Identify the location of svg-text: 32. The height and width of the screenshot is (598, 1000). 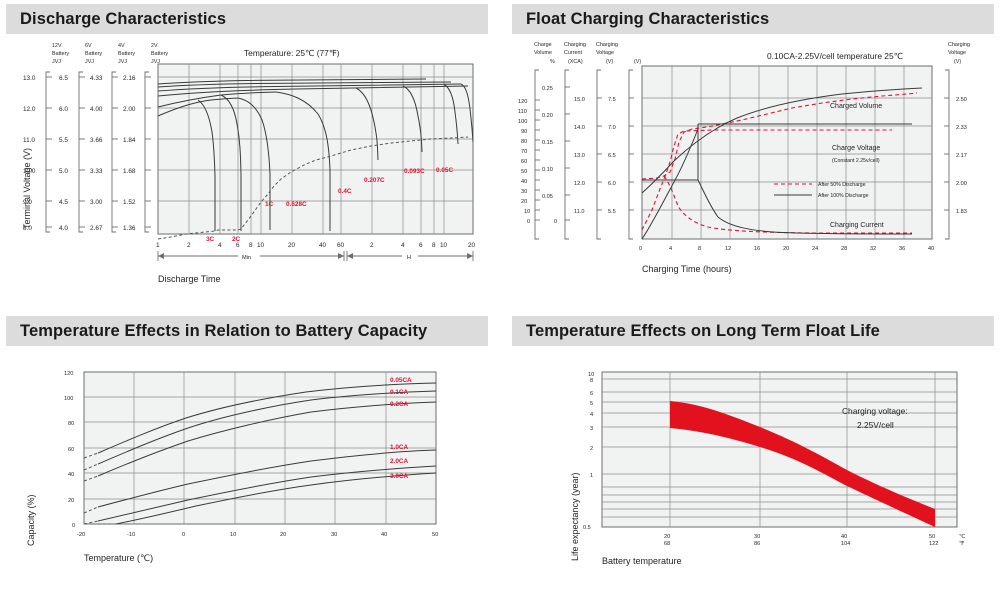
(873, 249).